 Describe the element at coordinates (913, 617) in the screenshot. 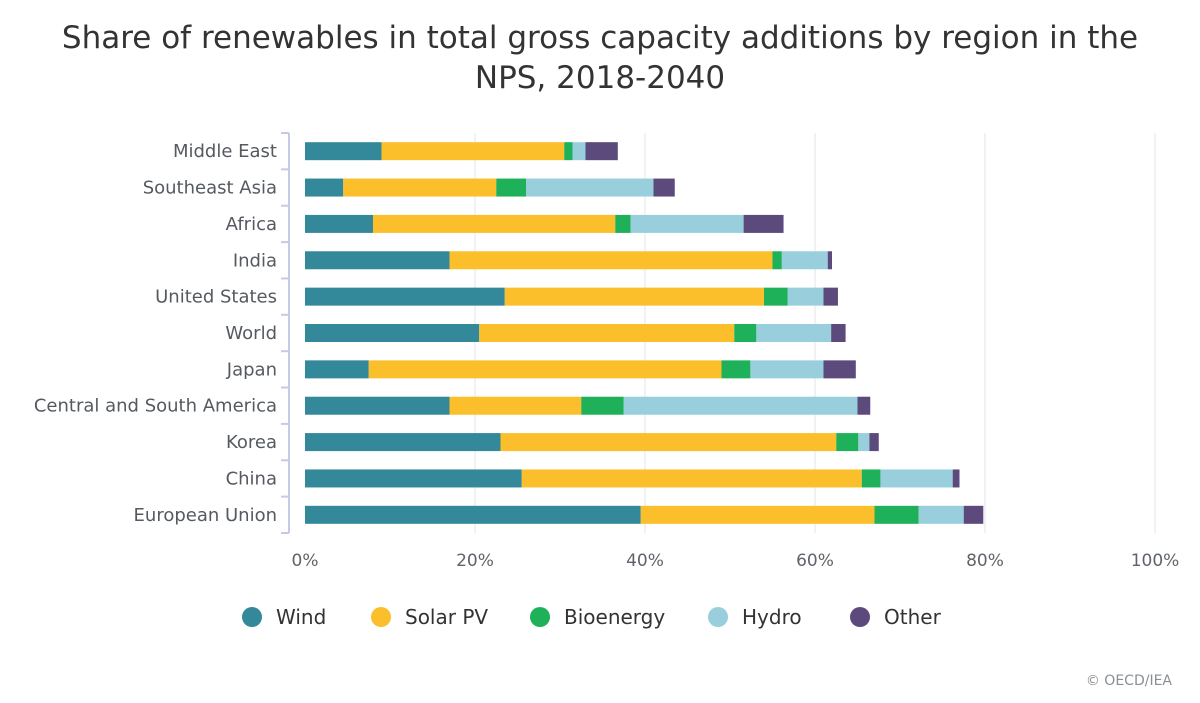

I see `legend-label-other: Other` at that location.